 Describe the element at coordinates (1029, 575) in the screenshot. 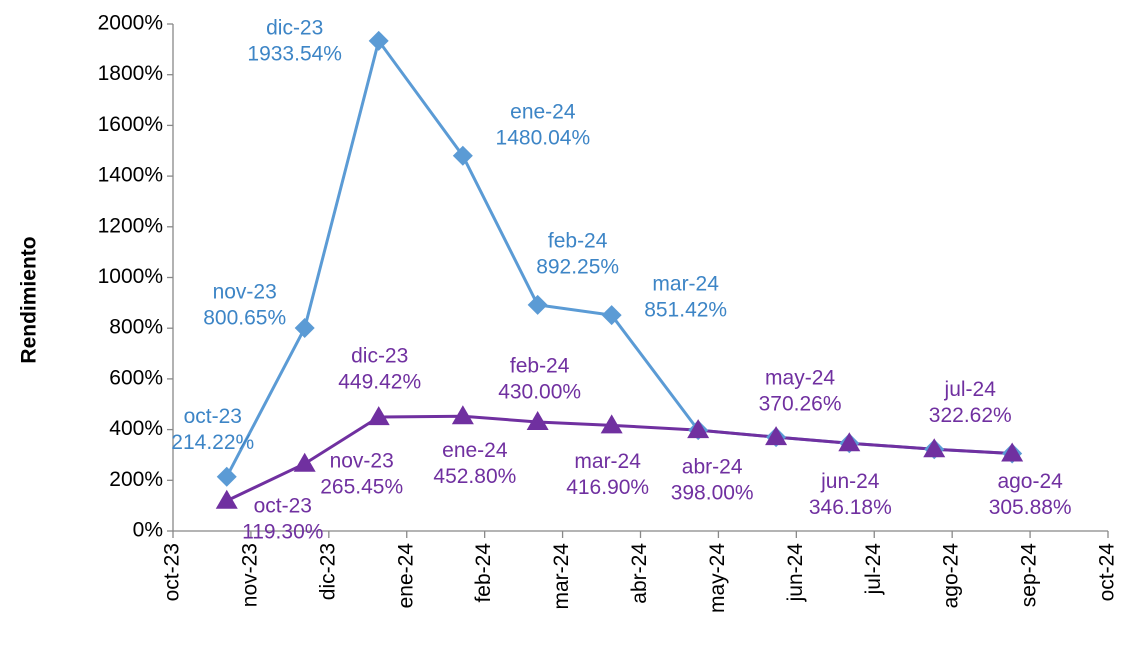

I see `x-tick-label: sep-24` at that location.